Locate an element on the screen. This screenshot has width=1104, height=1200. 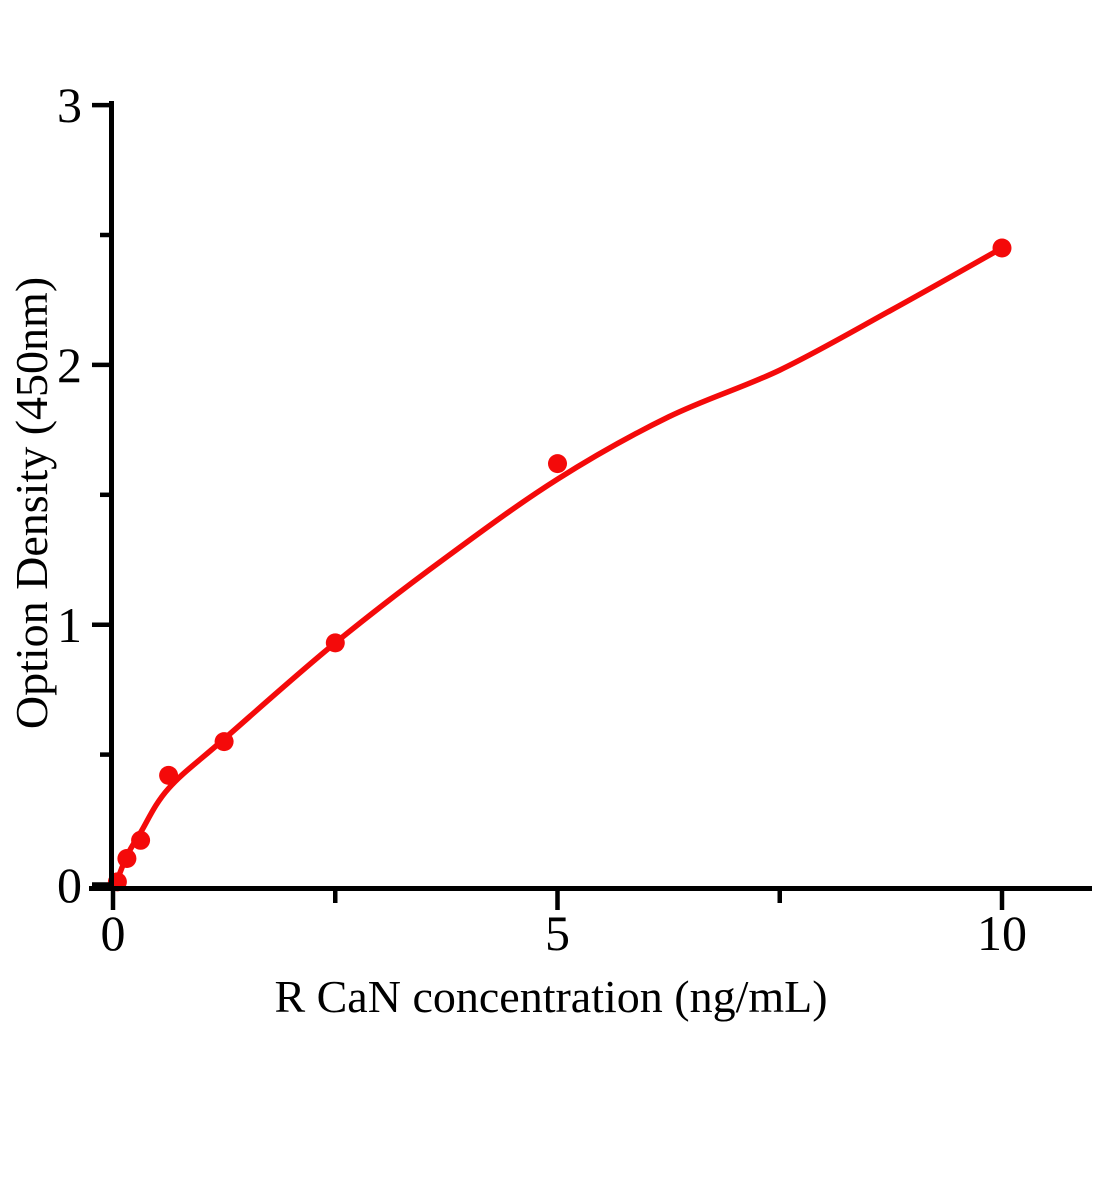
y-tick-label-3: 3 is located at coordinates (69, 105).